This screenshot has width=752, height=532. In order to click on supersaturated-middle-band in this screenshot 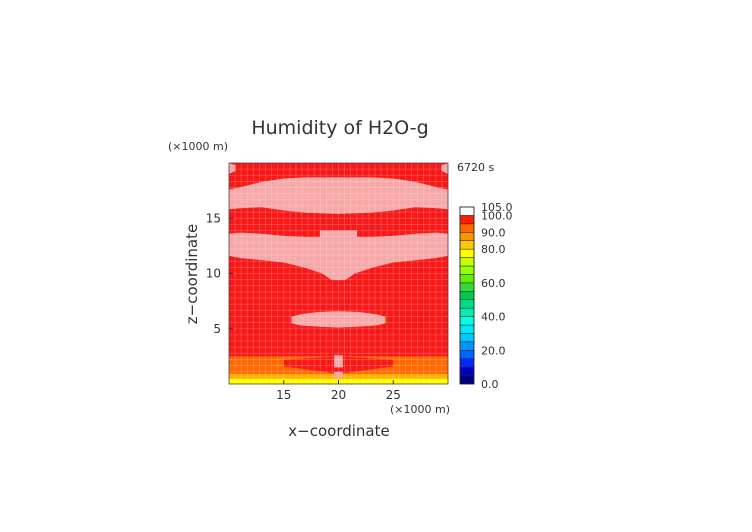, I will do `click(338, 255)`.